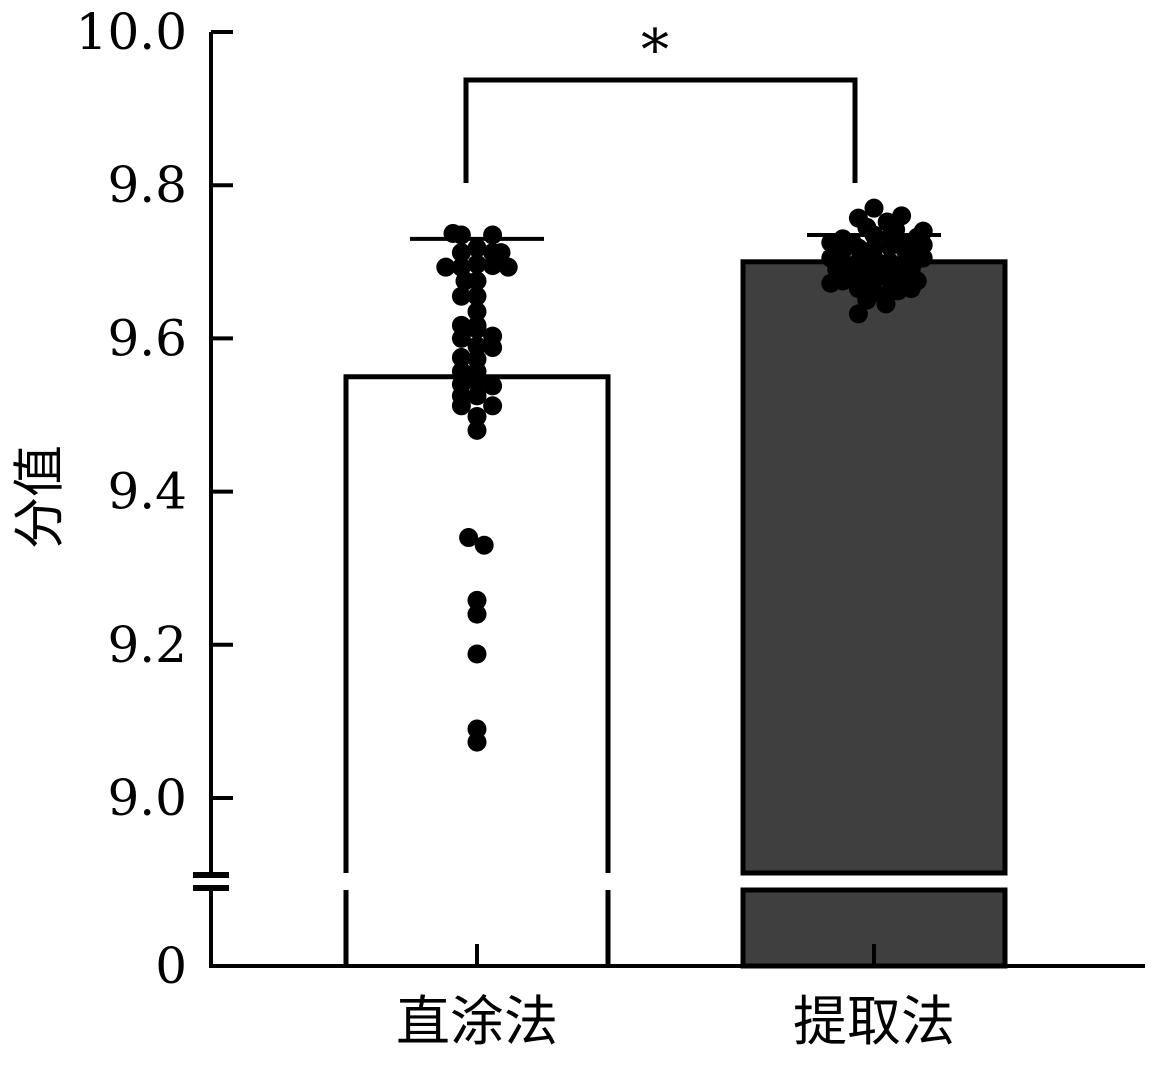 The width and height of the screenshot is (1160, 1066). I want to click on x-labels-layer: 直涂法 提取法, so click(675, 1021).